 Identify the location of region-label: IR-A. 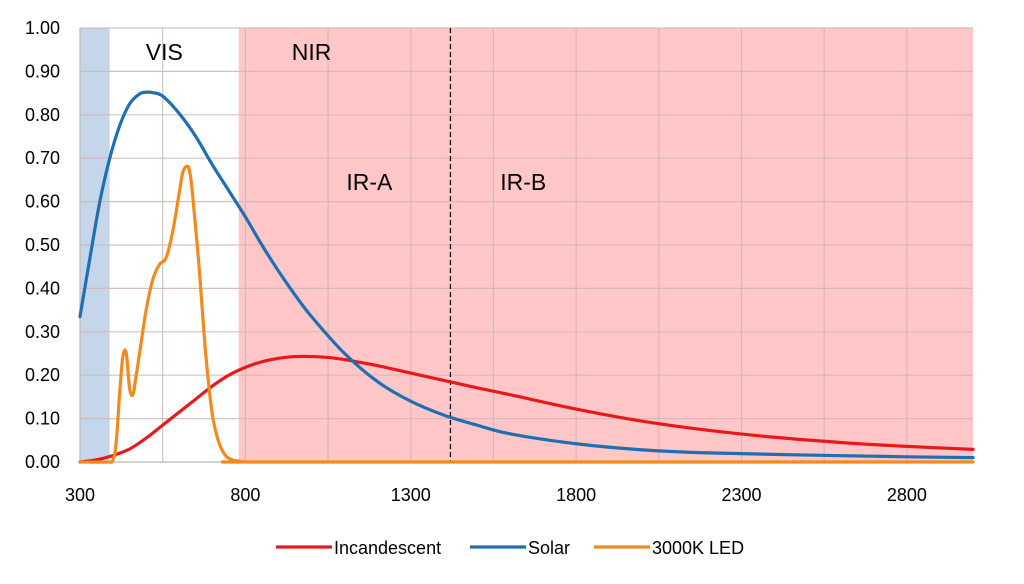
(369, 182).